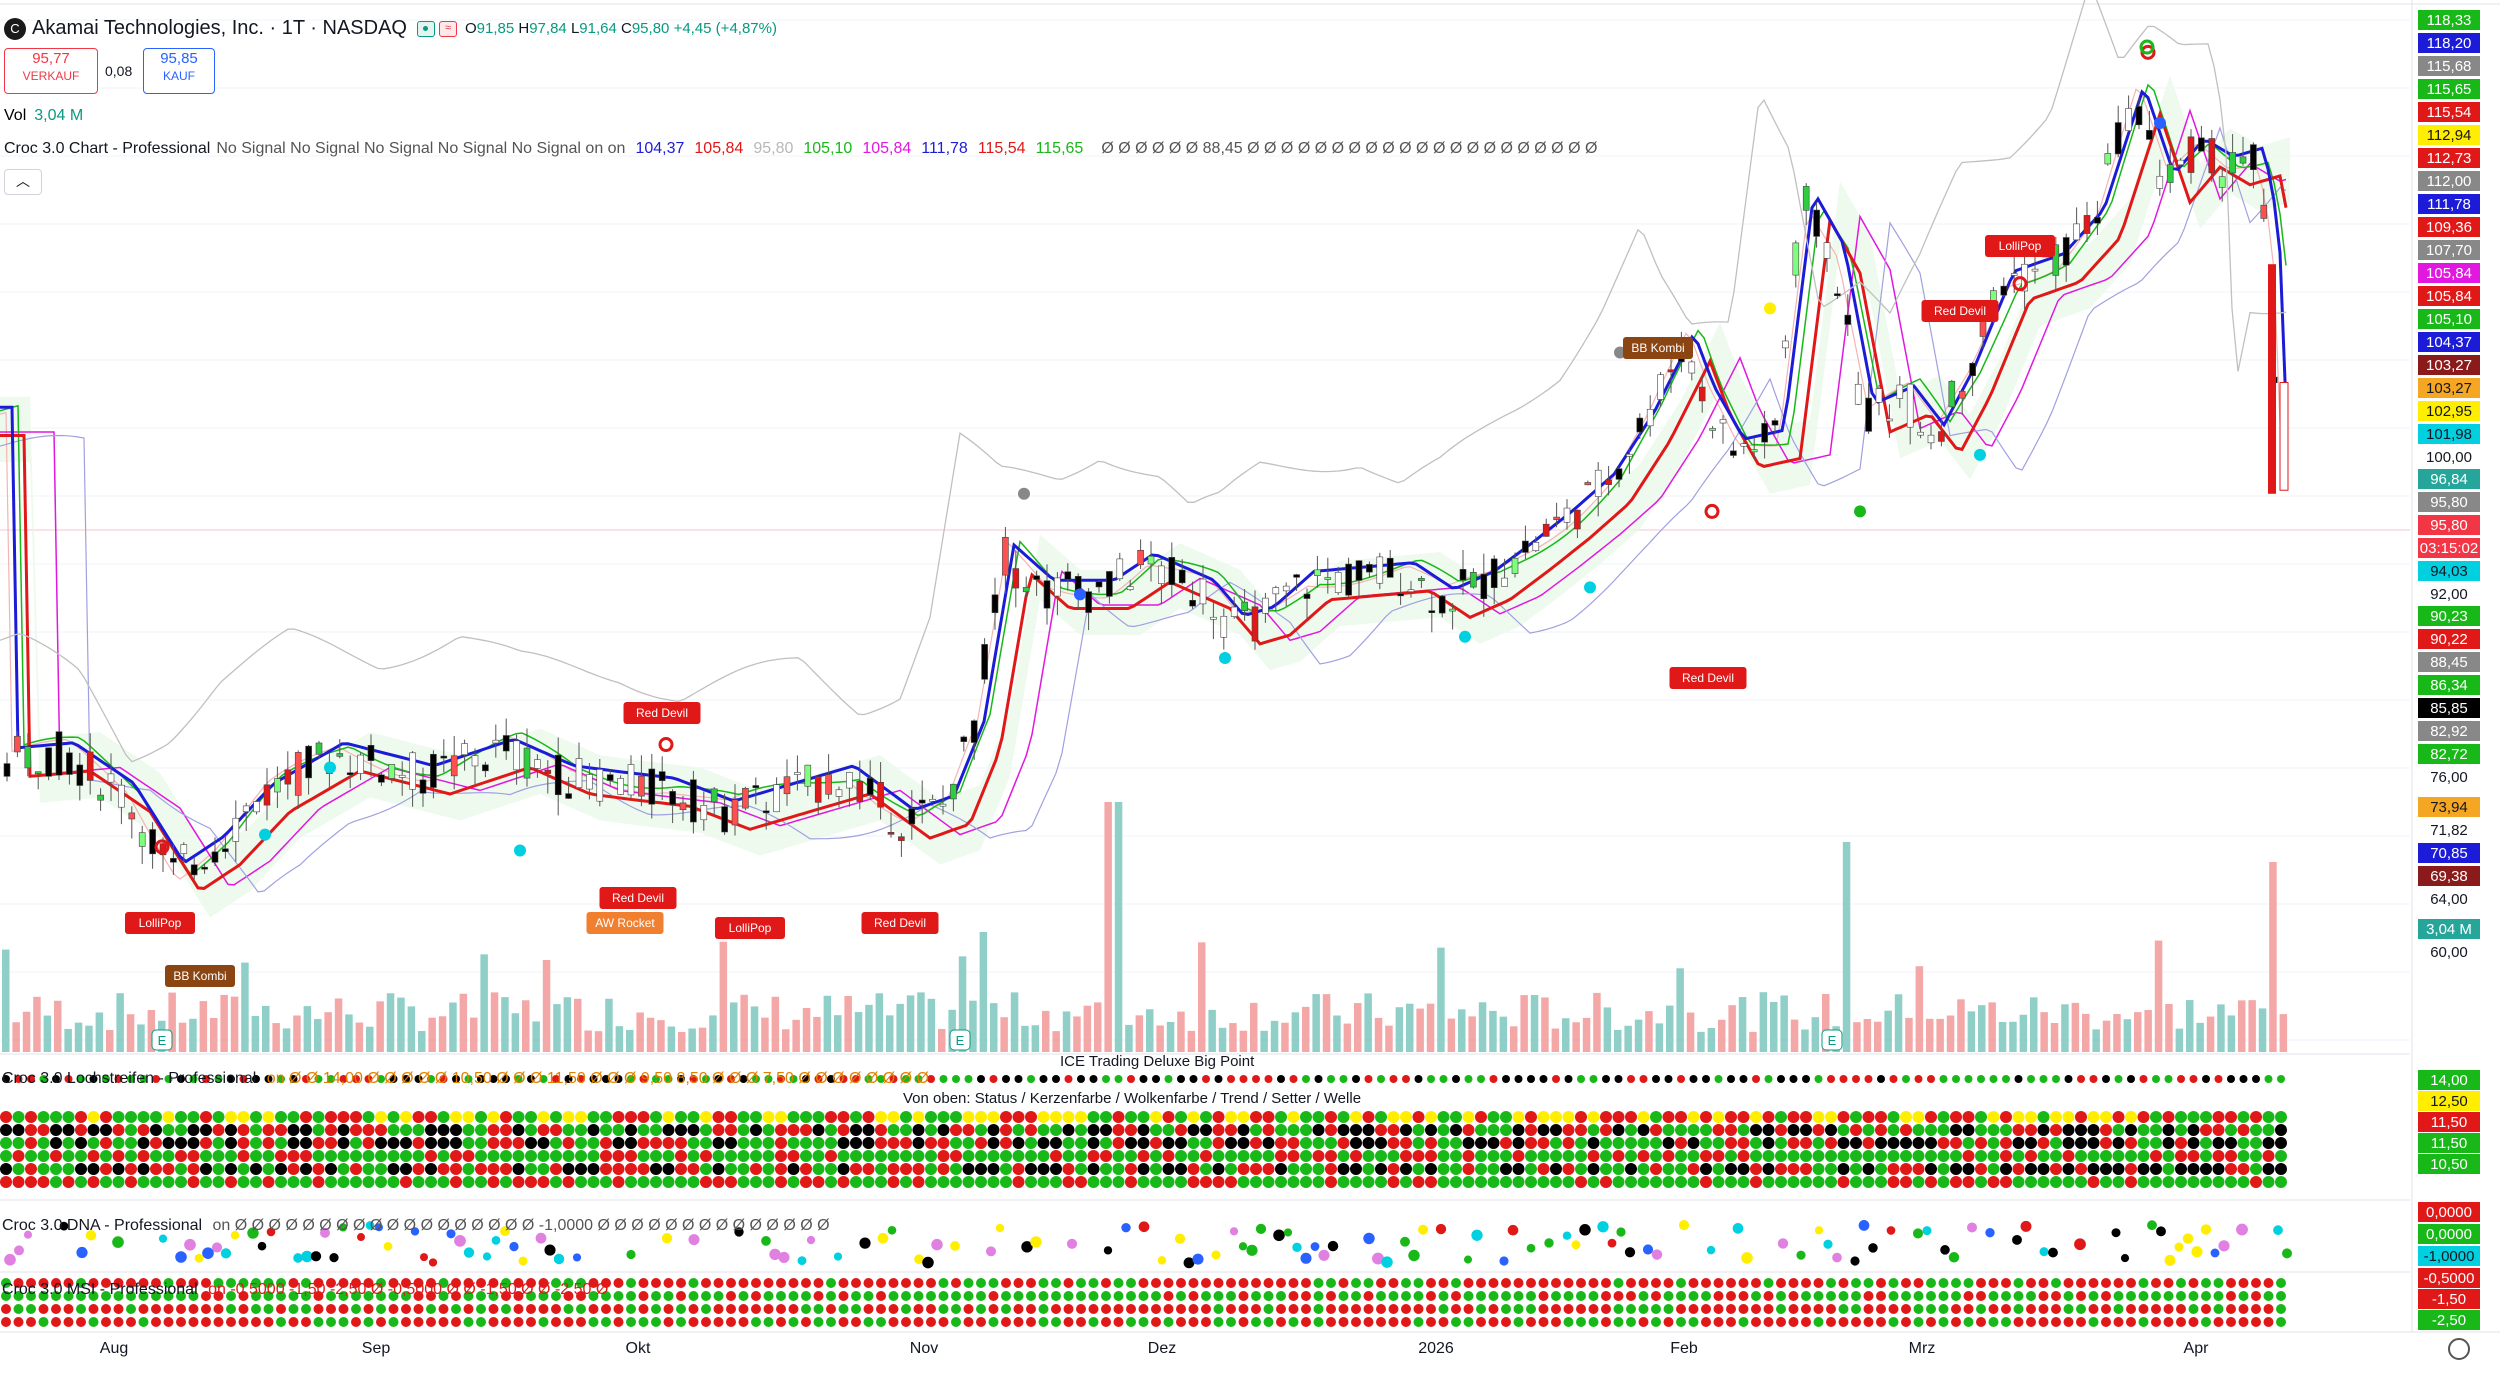  What do you see at coordinates (2449, 112) in the screenshot?
I see `price-axis-label-text: 115,54` at bounding box center [2449, 112].